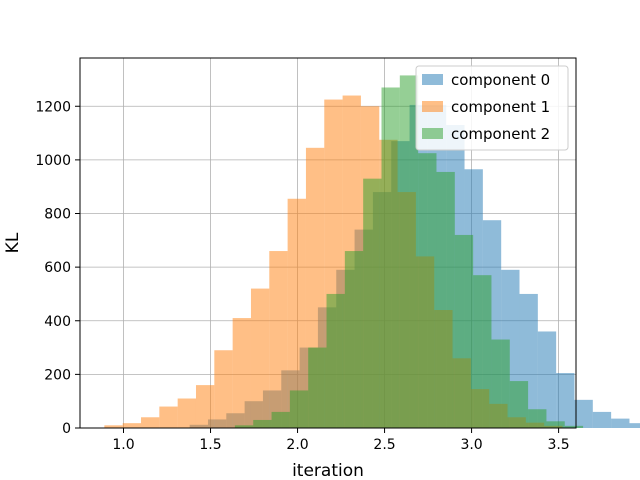 The width and height of the screenshot is (640, 480). I want to click on y-tick-label: 800, so click(57, 215).